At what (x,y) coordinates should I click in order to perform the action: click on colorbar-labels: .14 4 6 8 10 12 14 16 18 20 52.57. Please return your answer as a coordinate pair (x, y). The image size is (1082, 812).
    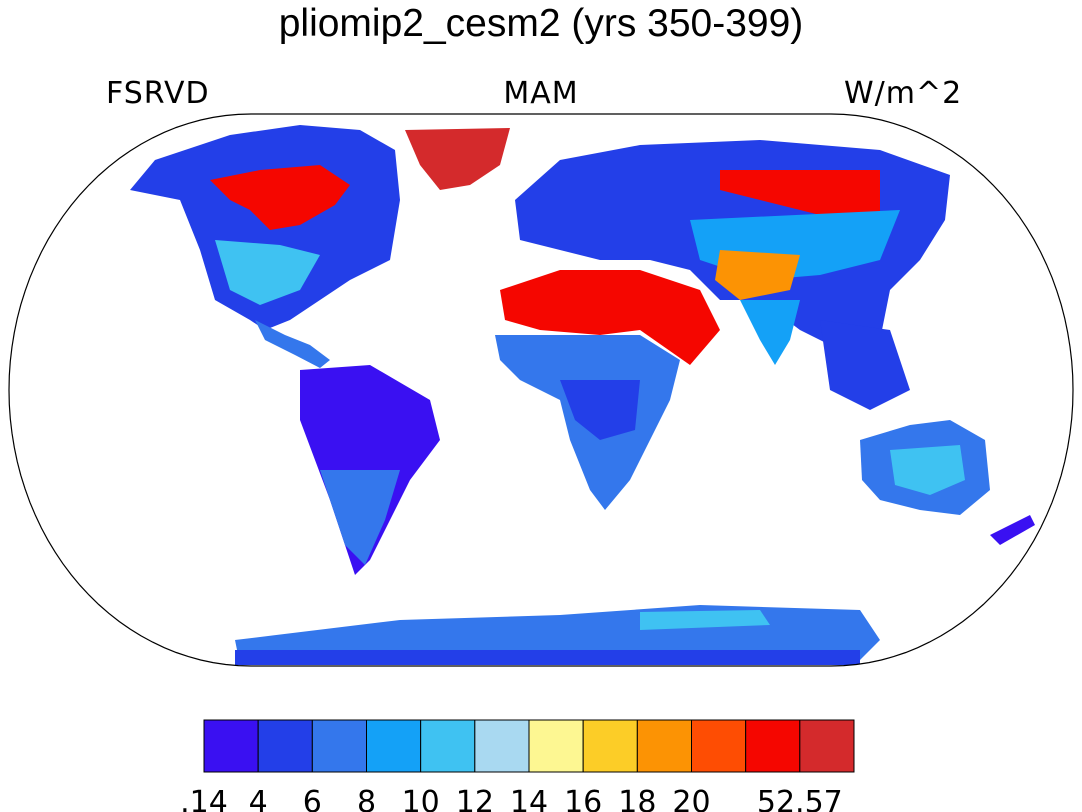
    Looking at the image, I should click on (511, 798).